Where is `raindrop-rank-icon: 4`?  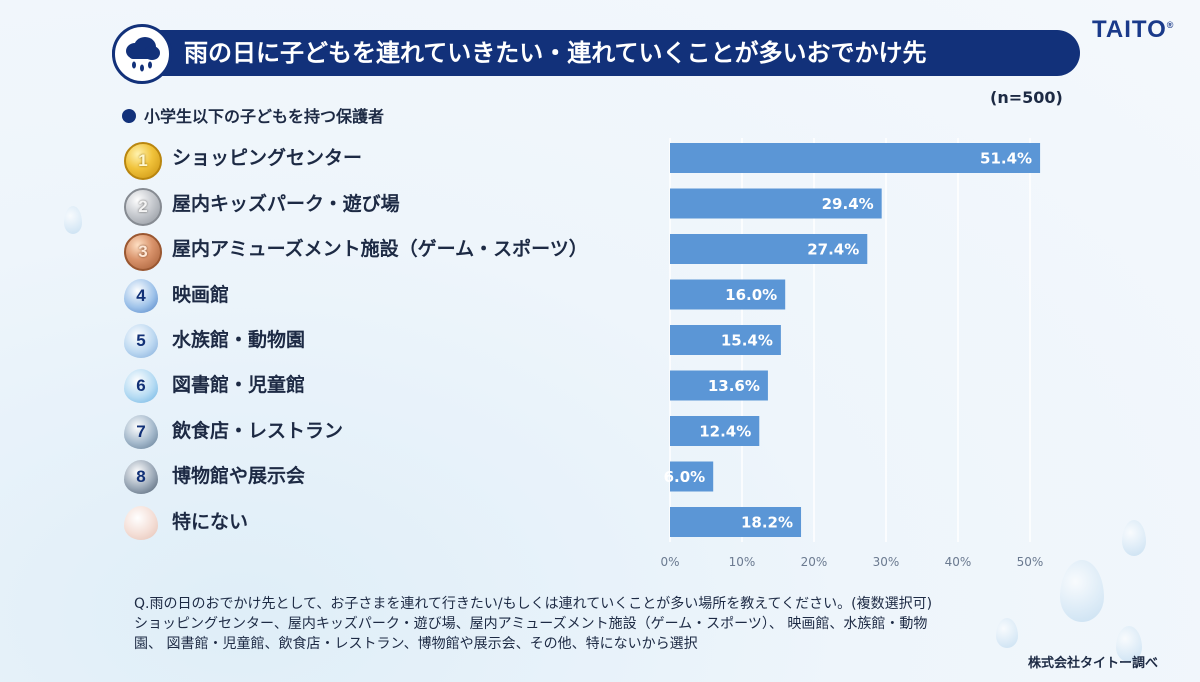 raindrop-rank-icon: 4 is located at coordinates (141, 296).